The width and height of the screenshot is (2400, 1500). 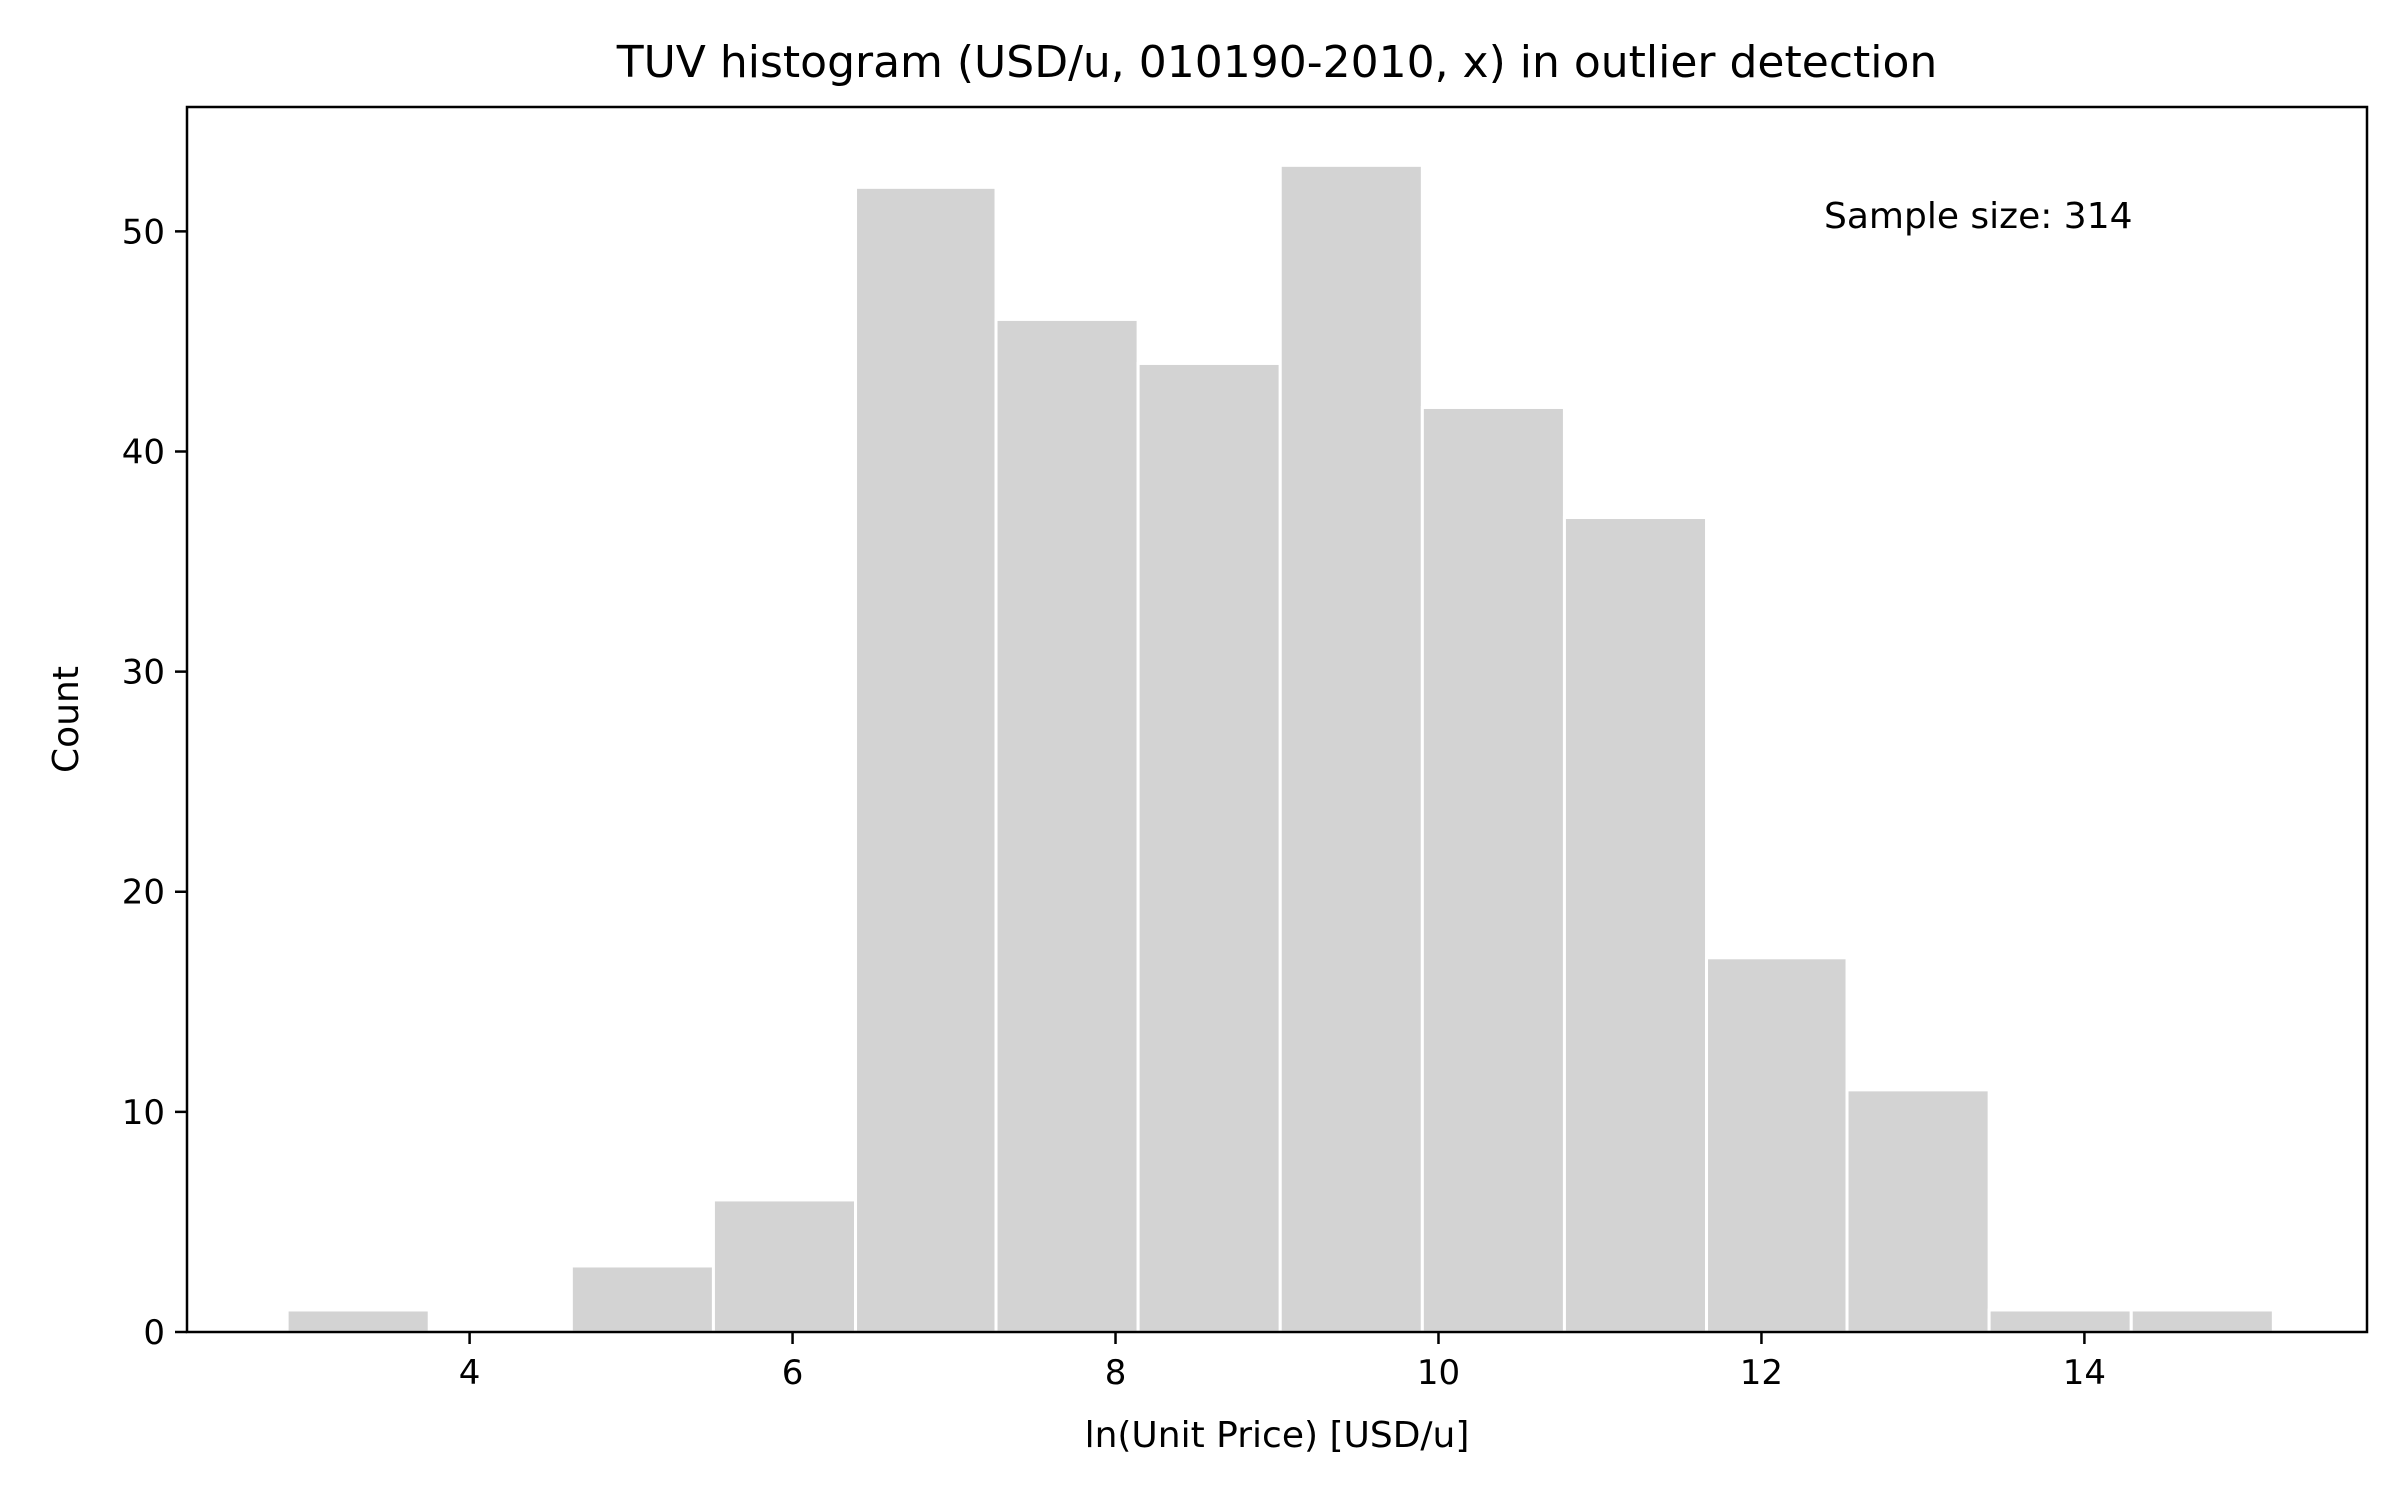 What do you see at coordinates (2084, 1373) in the screenshot?
I see `x-tick-label: 14` at bounding box center [2084, 1373].